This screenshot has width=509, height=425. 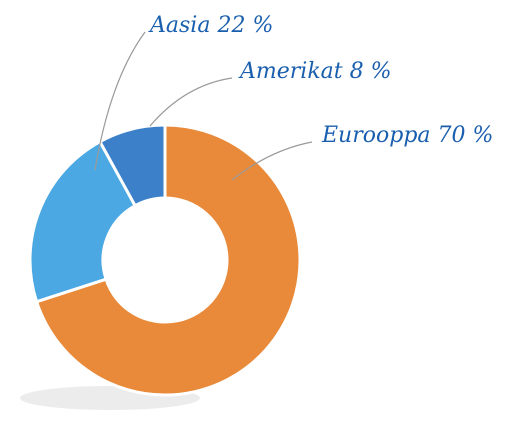 I want to click on category-label: Amerikat, so click(x=290, y=71).